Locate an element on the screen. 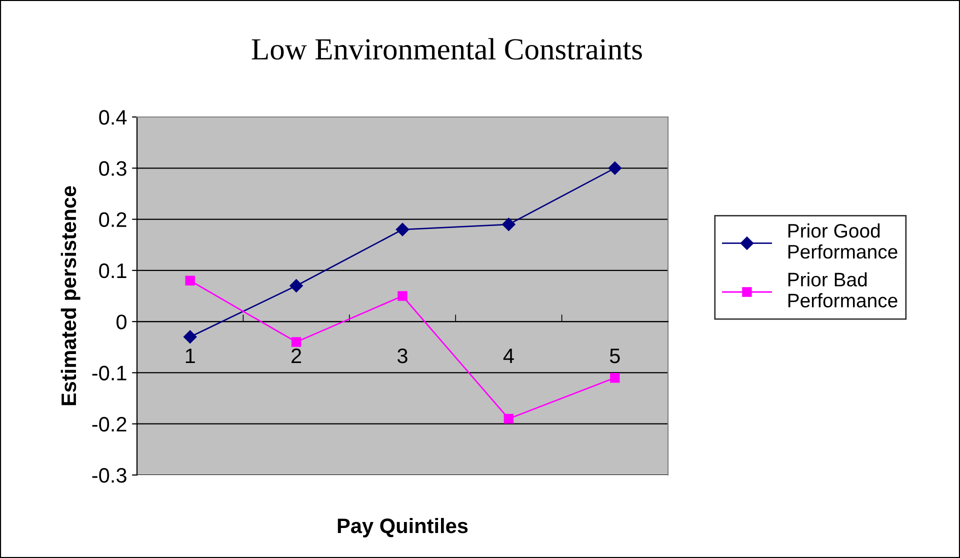 Image resolution: width=960 pixels, height=558 pixels. x-tick-label: 2 is located at coordinates (297, 356).